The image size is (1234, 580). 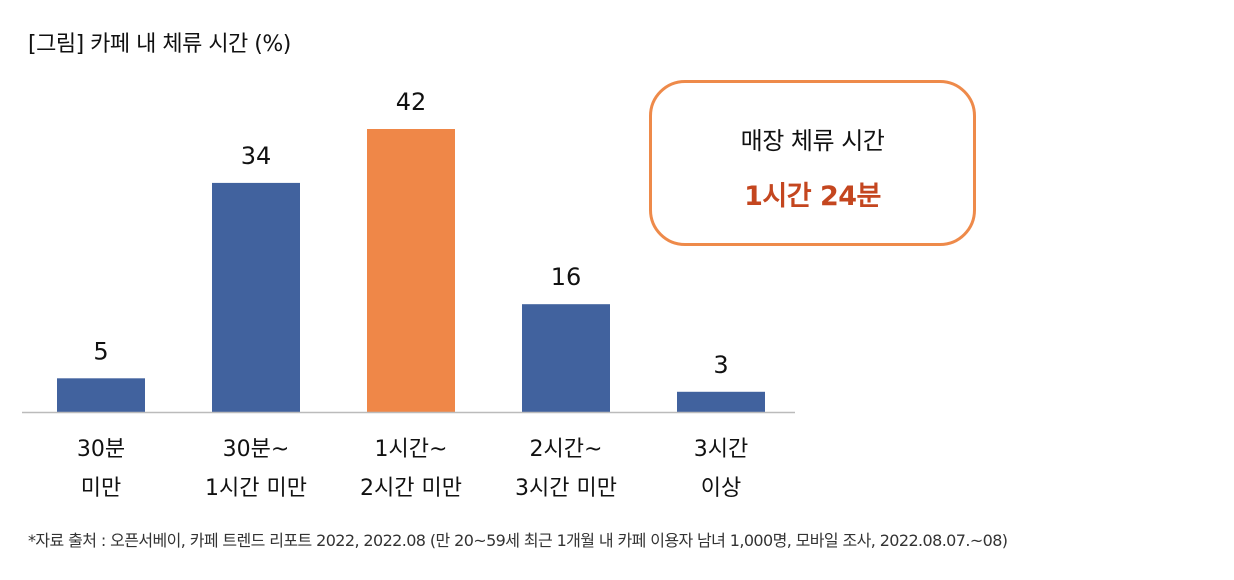 What do you see at coordinates (256, 156) in the screenshot?
I see `data-label: 34` at bounding box center [256, 156].